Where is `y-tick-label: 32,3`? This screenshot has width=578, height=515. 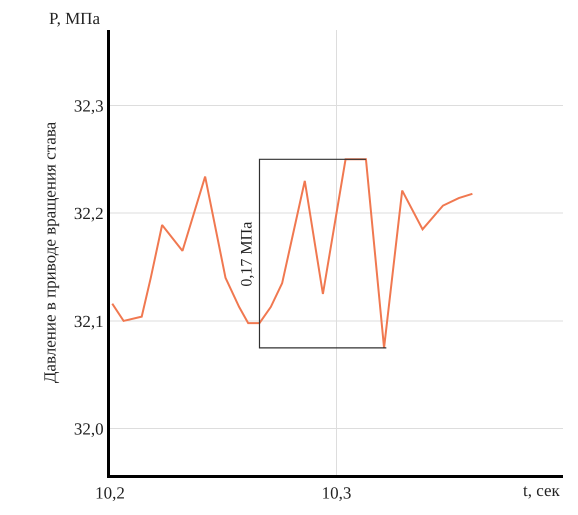
y-tick-label: 32,3 is located at coordinates (89, 106).